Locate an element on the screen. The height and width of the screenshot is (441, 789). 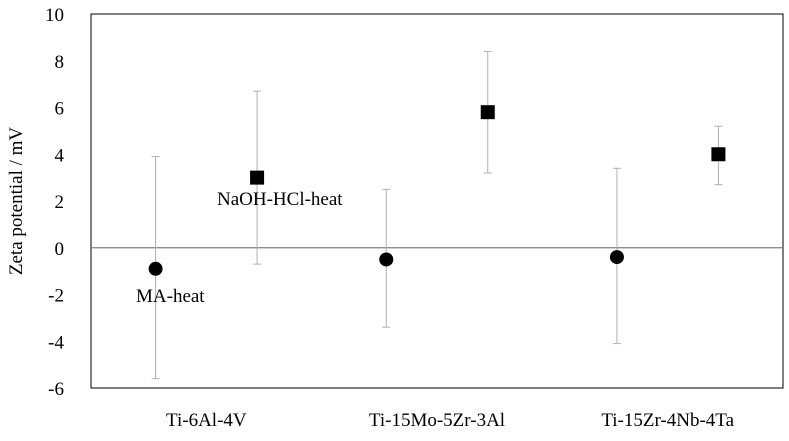
category-labels: Ti-6Al-4V Ti-15Mo-5Zr-3Al Ti-15Zr-4Nb-4Ta is located at coordinates (450, 420).